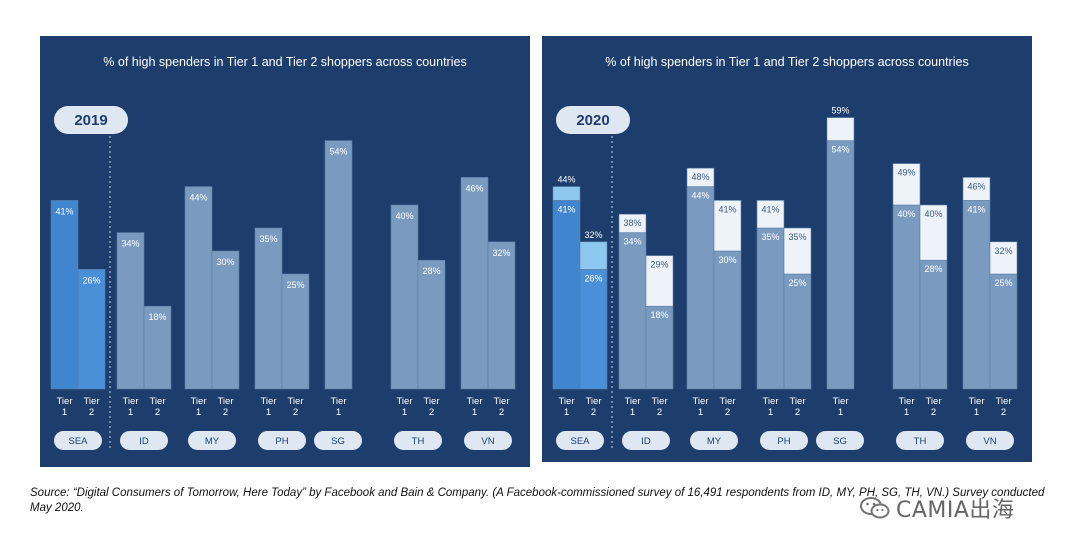 The image size is (1080, 554). I want to click on tier-number-th-tier2-2019: 2, so click(431, 412).